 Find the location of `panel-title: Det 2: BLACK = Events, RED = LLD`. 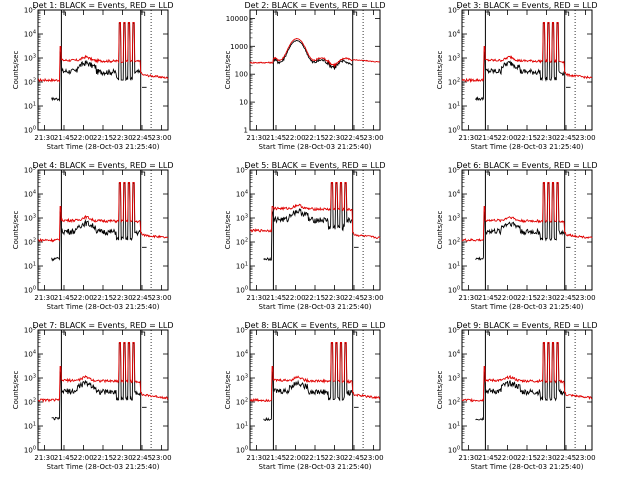

panel-title: Det 2: BLACK = Events, RED = LLD is located at coordinates (315, 5).